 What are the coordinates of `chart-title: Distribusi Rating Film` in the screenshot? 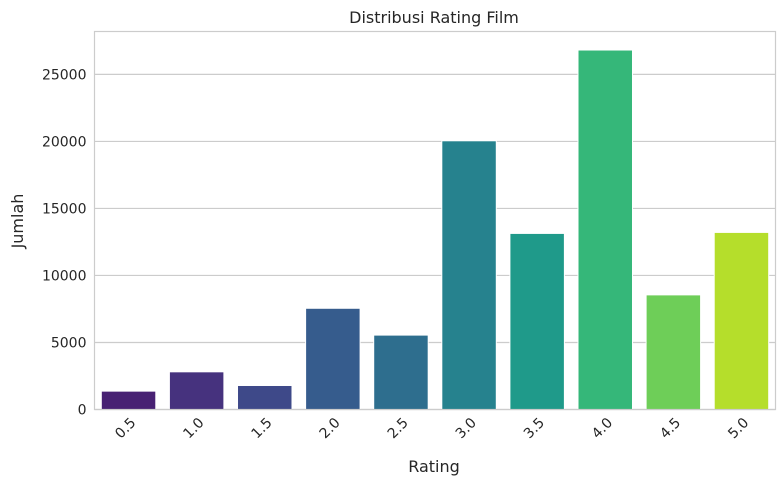 It's located at (434, 17).